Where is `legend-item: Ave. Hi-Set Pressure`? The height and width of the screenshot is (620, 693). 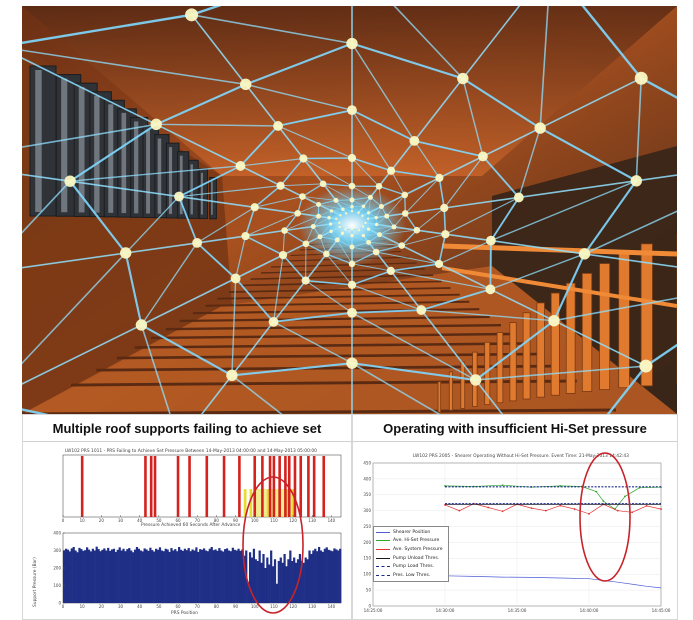
legend-item: Ave. Hi-Set Pressure is located at coordinates (411, 541).